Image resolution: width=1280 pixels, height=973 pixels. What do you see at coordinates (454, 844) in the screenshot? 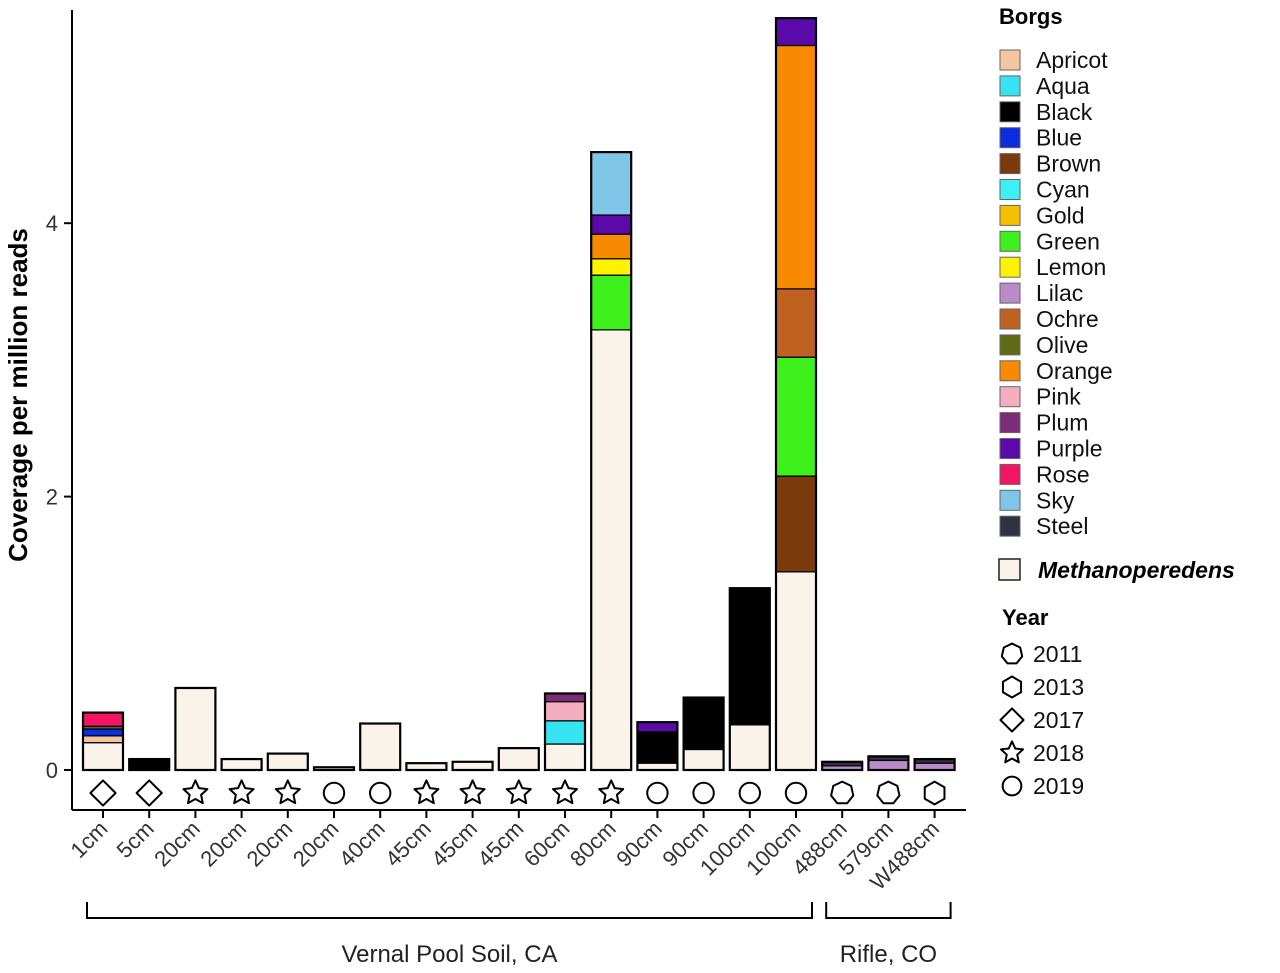
I see `x-tick-label-8: 45cm` at bounding box center [454, 844].